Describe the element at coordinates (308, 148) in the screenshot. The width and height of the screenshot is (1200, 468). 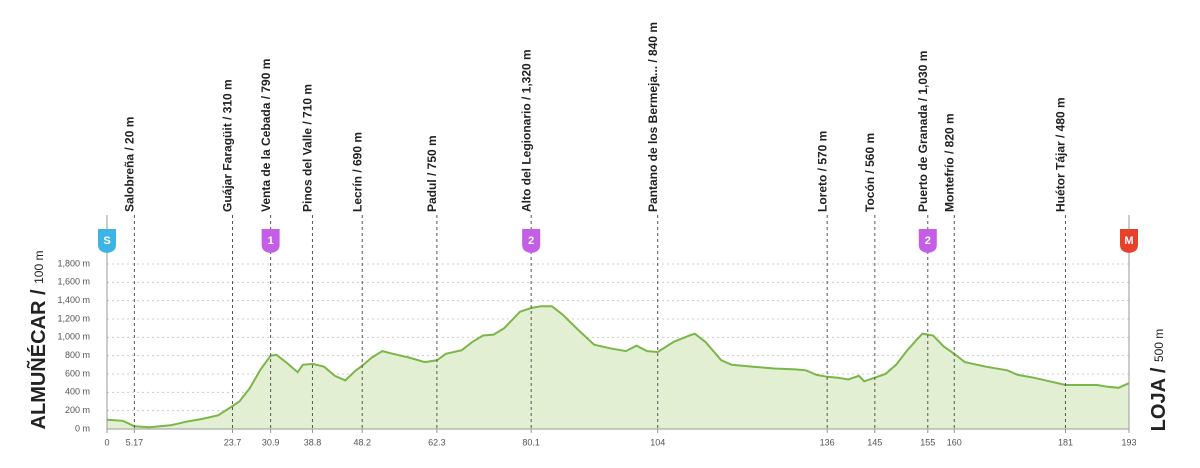
I see `waypoint-label: Pinos del Valle / 710 m` at that location.